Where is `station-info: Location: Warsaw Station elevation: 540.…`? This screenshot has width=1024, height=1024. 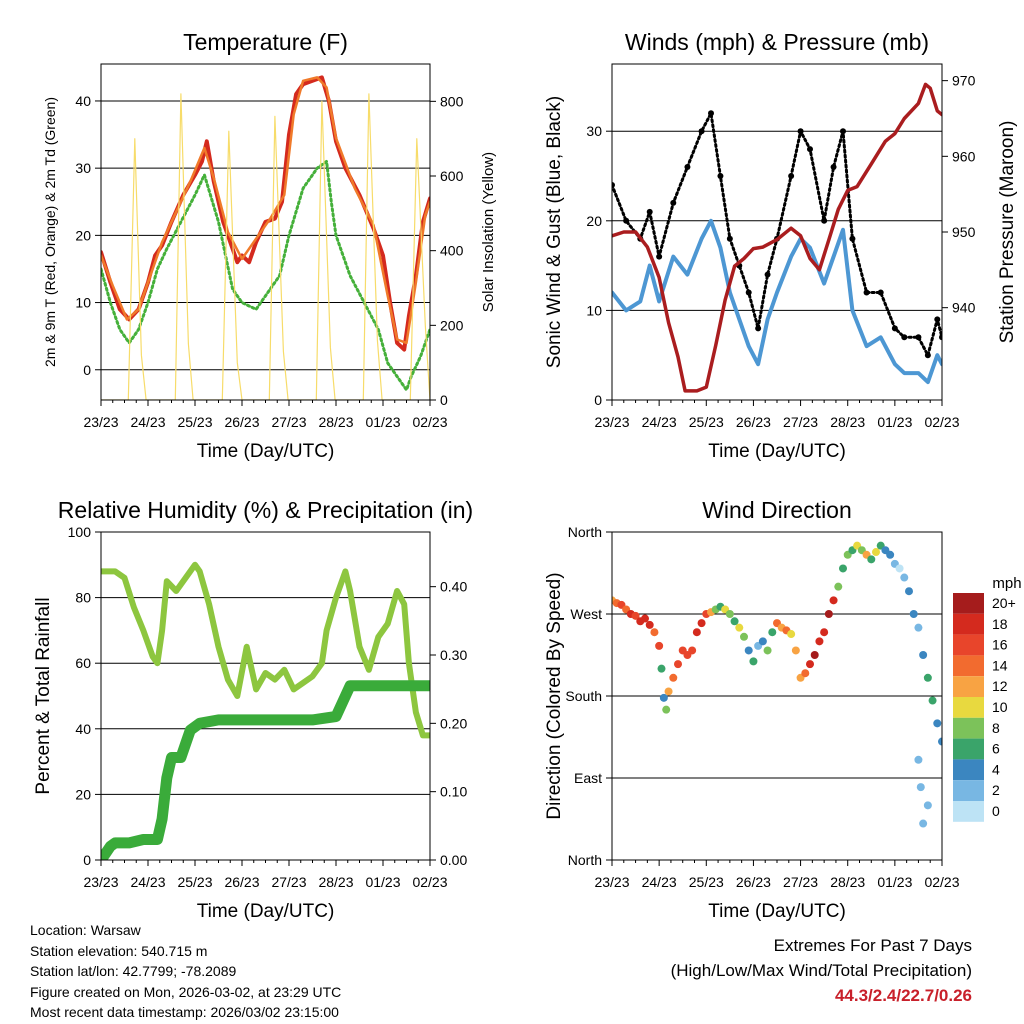
station-info: Location: Warsaw Station elevation: 540.… is located at coordinates (185, 971).